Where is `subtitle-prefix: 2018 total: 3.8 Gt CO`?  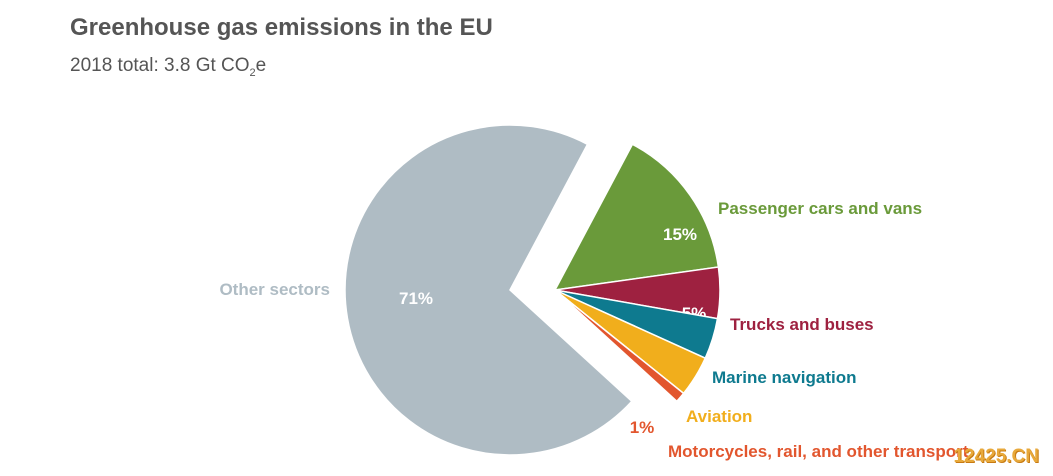
subtitle-prefix: 2018 total: 3.8 Gt CO is located at coordinates (160, 65).